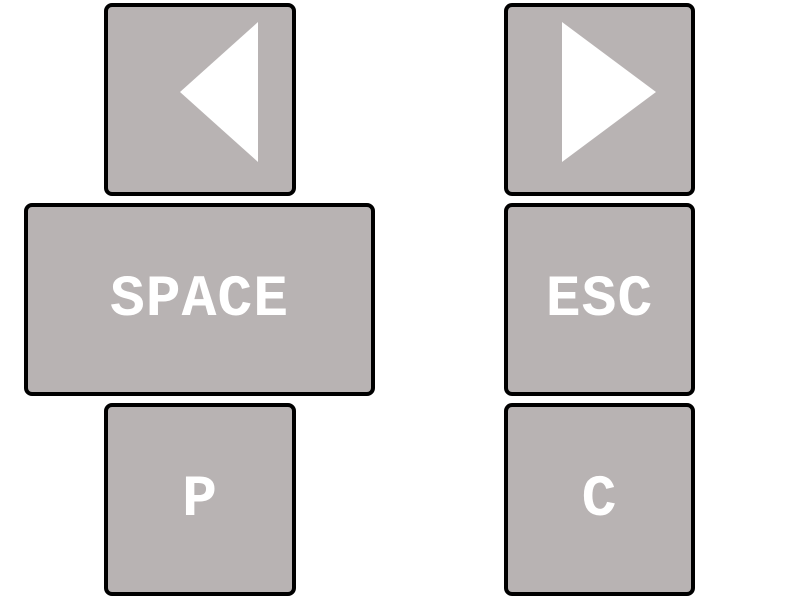 This screenshot has width=800, height=600. What do you see at coordinates (219, 91) in the screenshot?
I see `left-triangle-icon` at bounding box center [219, 91].